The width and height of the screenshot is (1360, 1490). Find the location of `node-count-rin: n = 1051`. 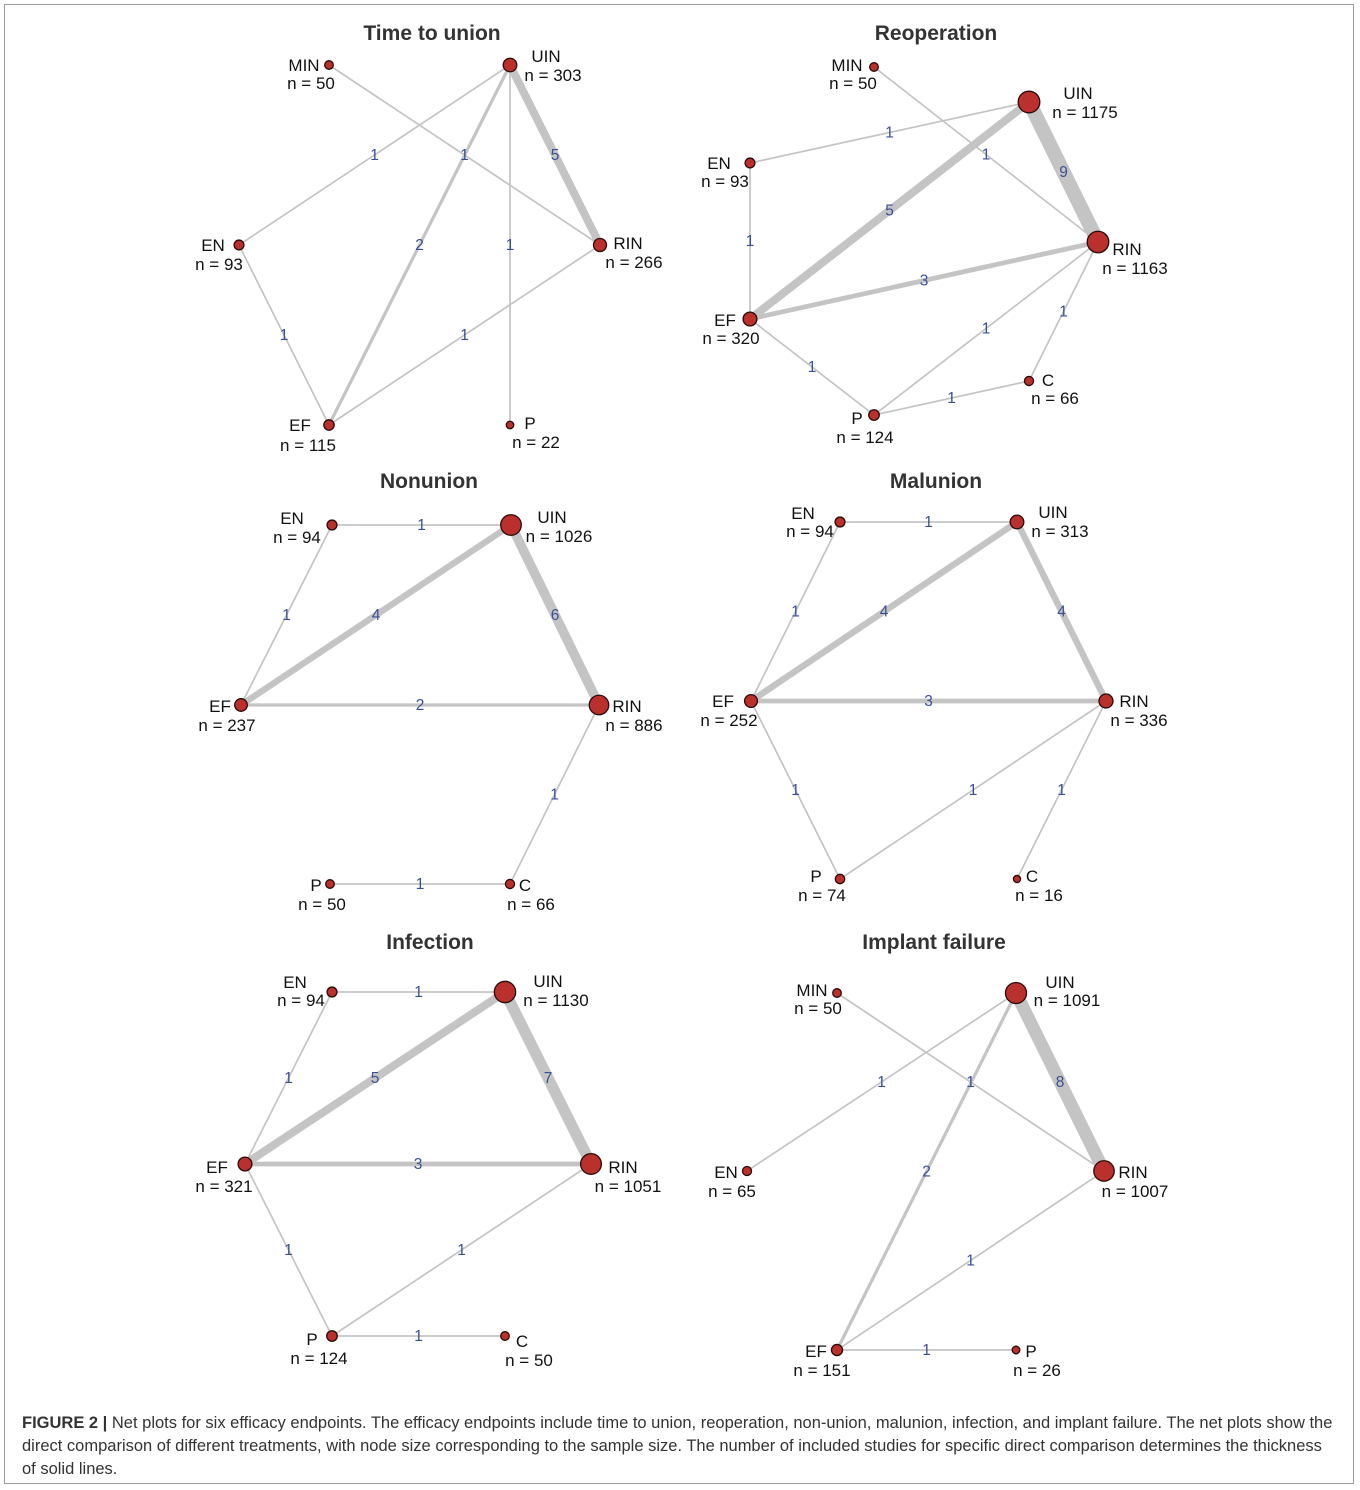

node-count-rin: n = 1051 is located at coordinates (628, 1186).